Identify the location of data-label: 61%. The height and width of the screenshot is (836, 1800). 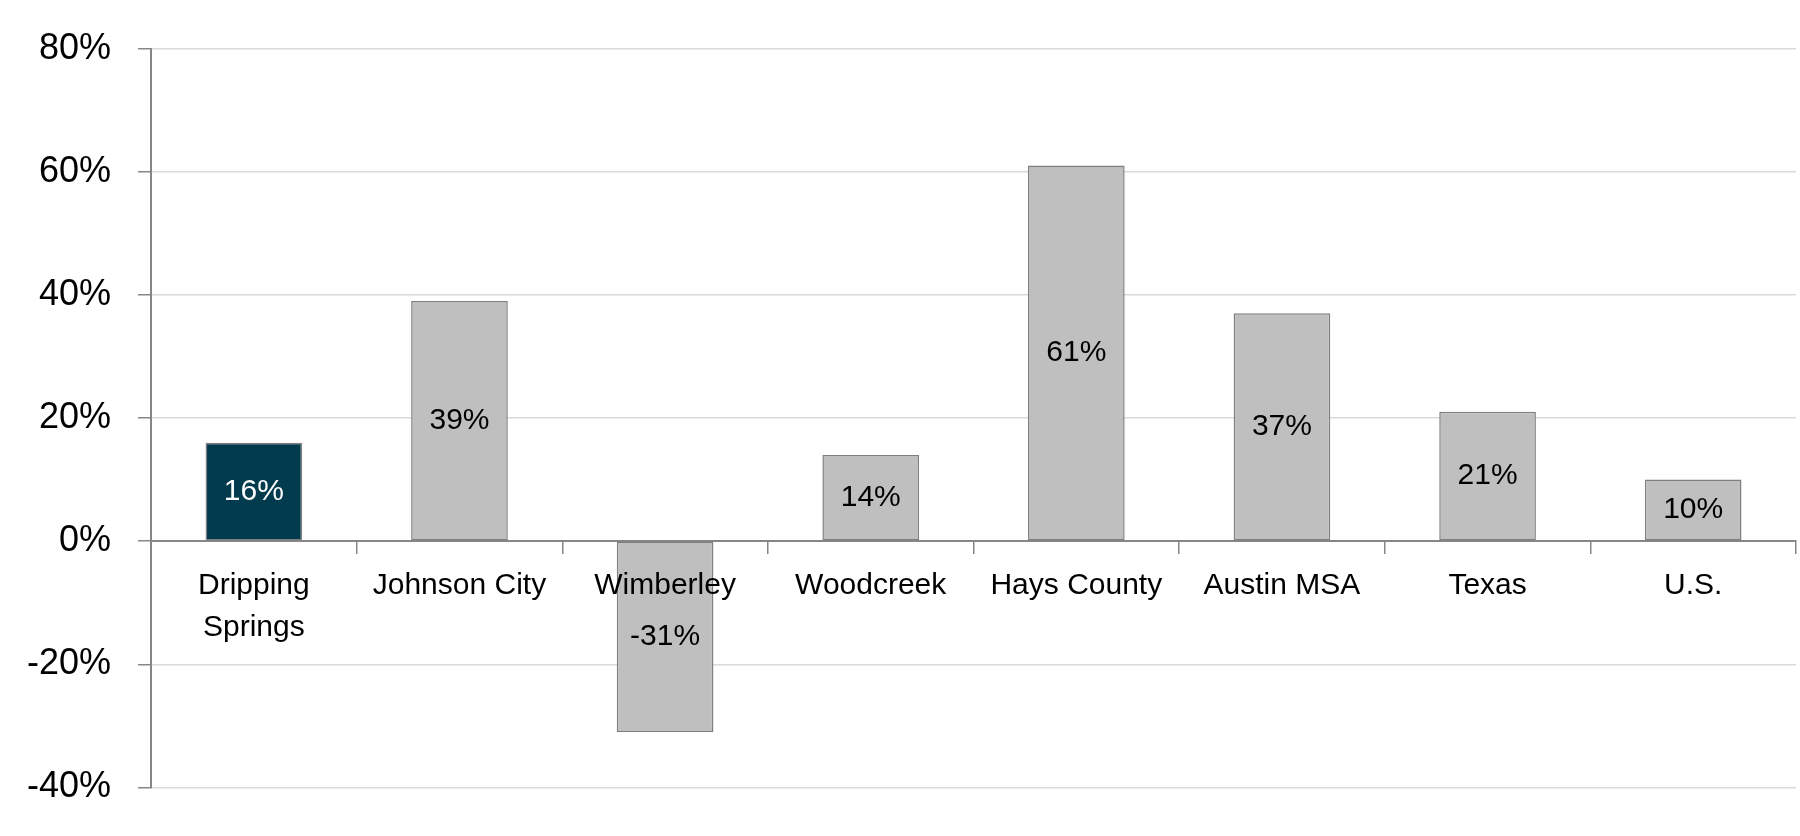
(1076, 351).